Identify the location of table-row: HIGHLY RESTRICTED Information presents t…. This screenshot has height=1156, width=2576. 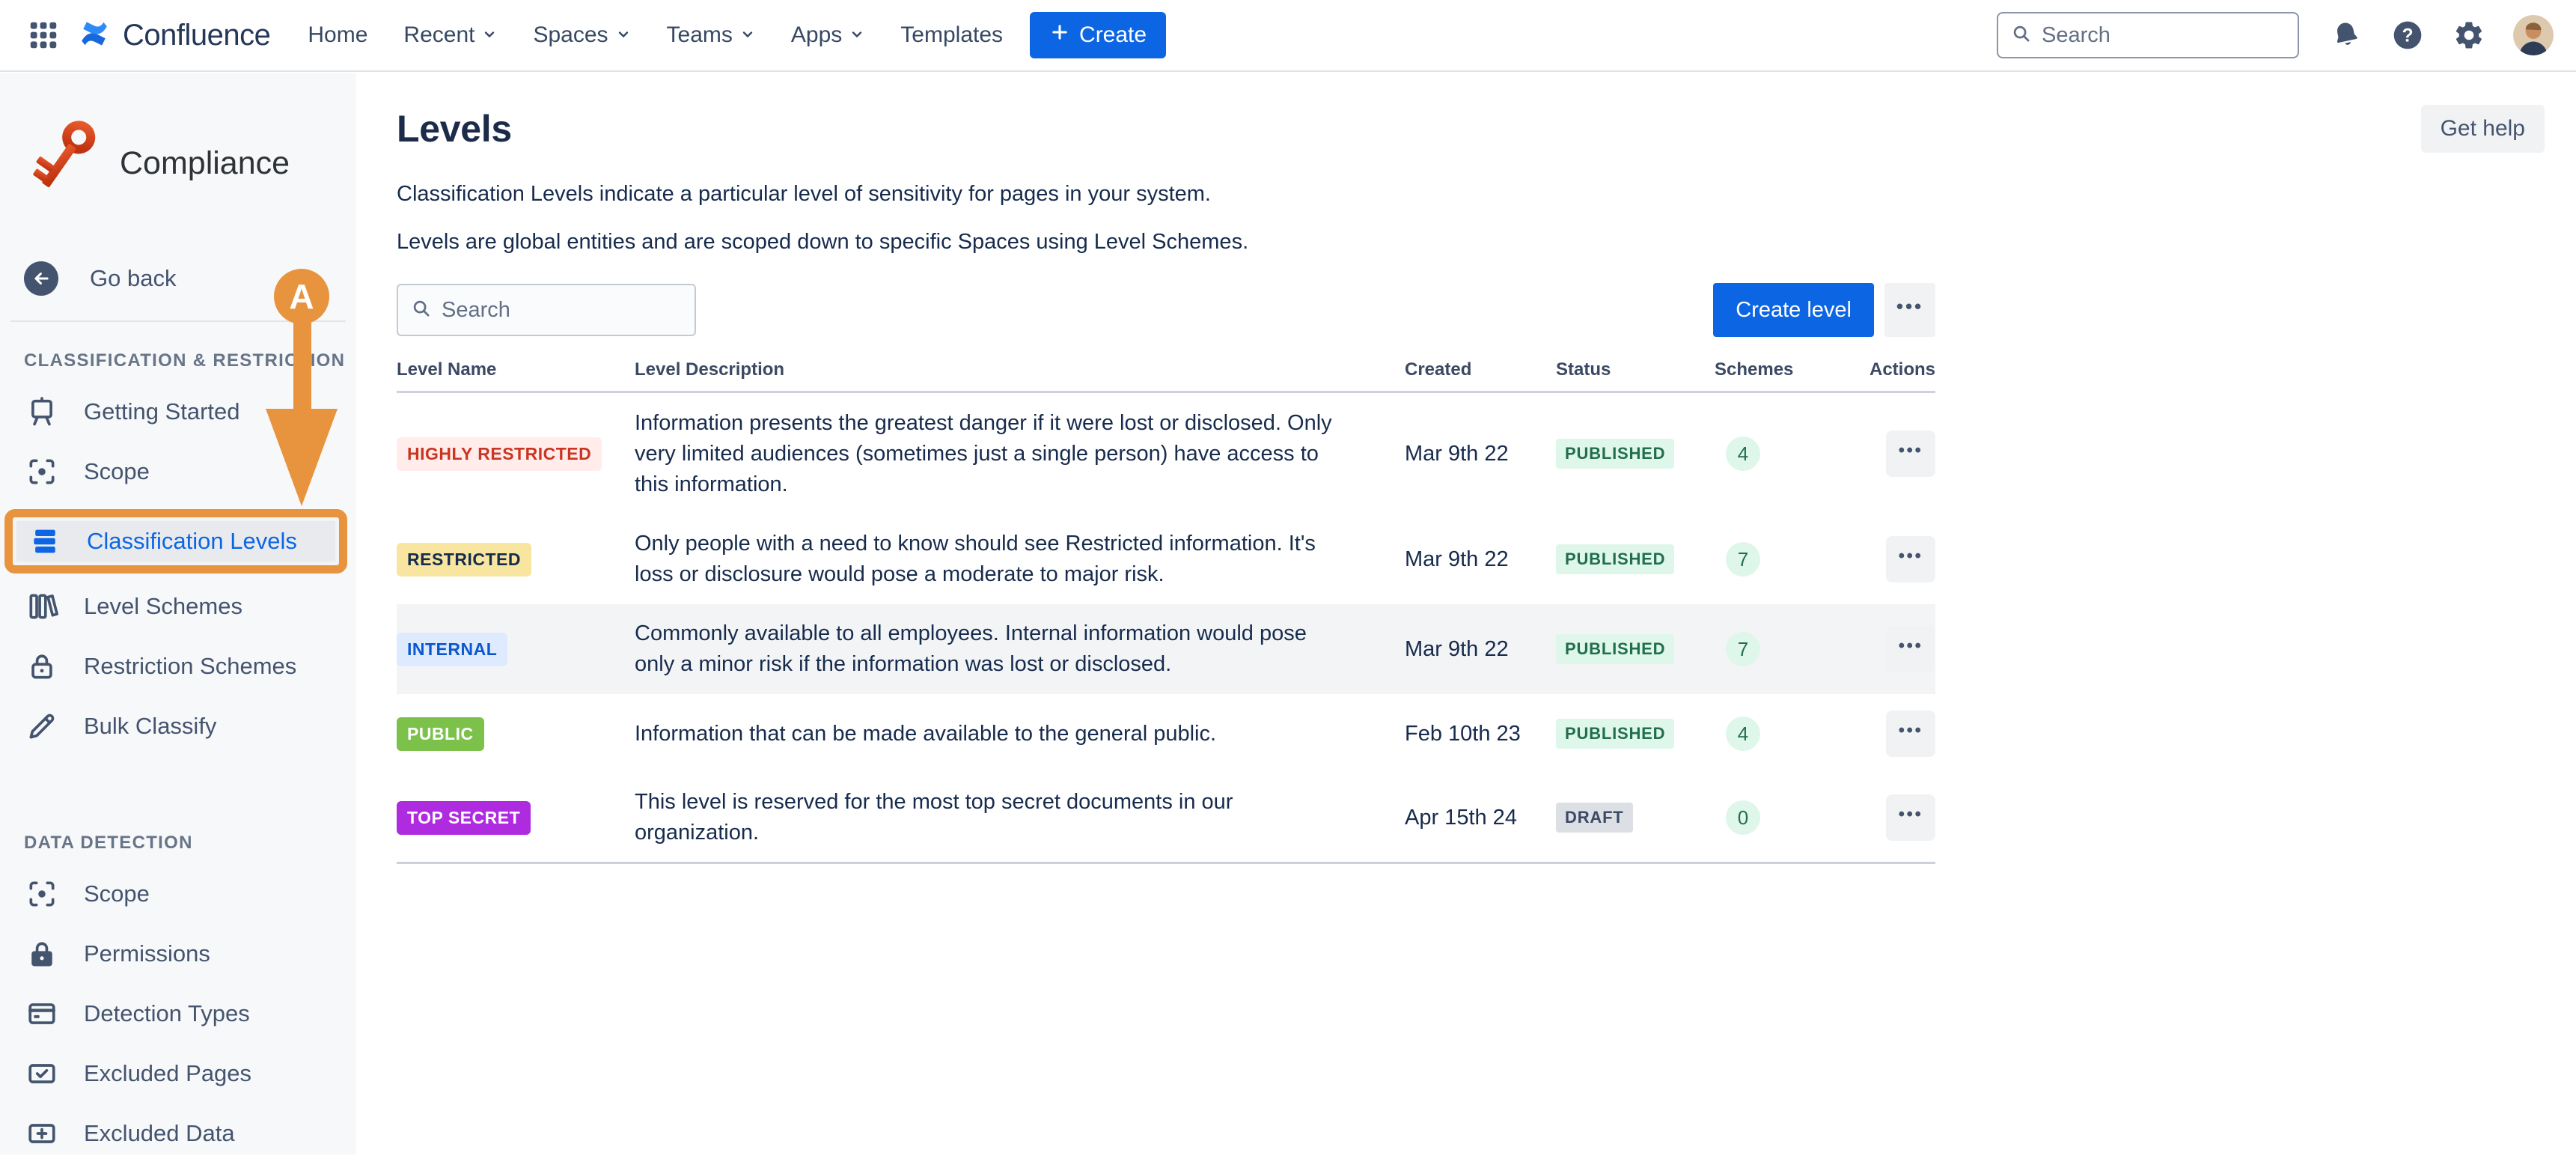
(1166, 453).